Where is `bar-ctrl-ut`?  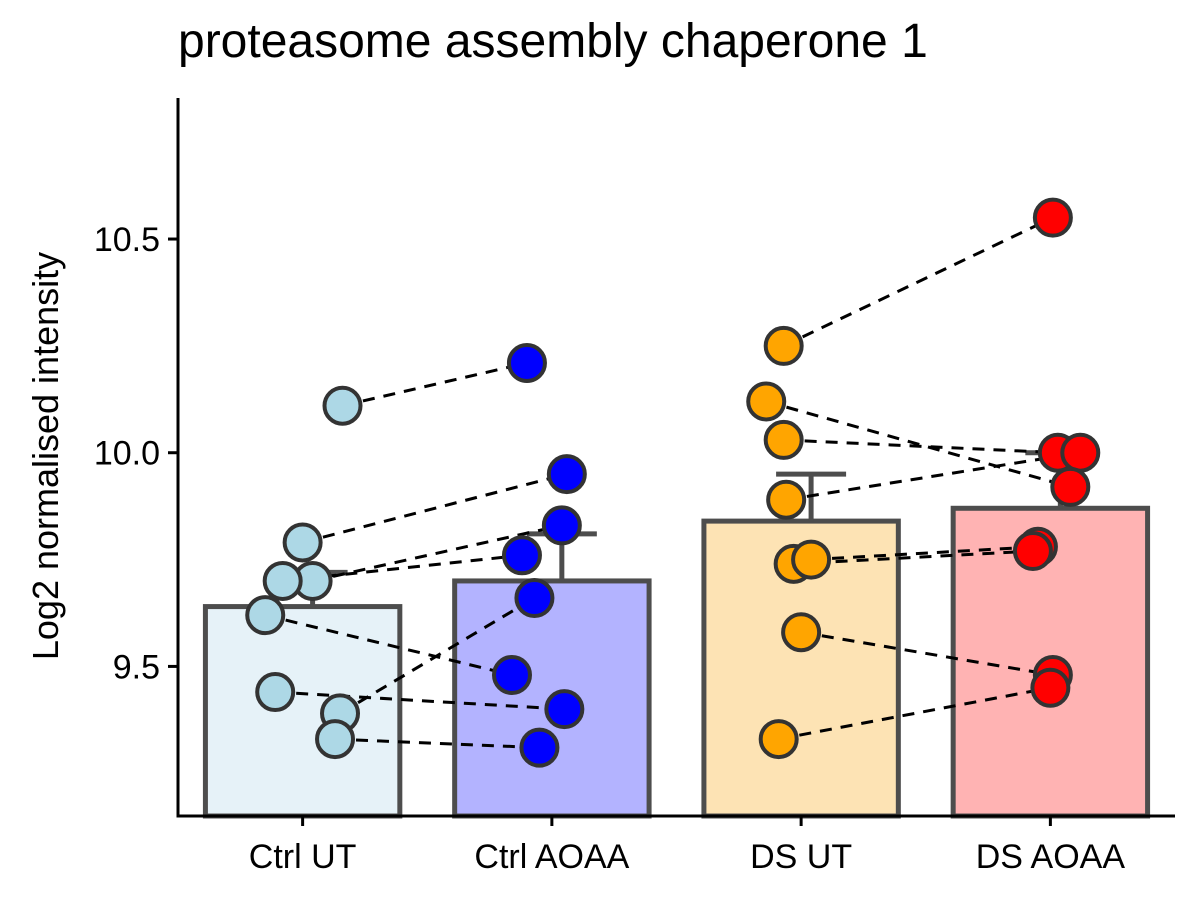 bar-ctrl-ut is located at coordinates (302, 711).